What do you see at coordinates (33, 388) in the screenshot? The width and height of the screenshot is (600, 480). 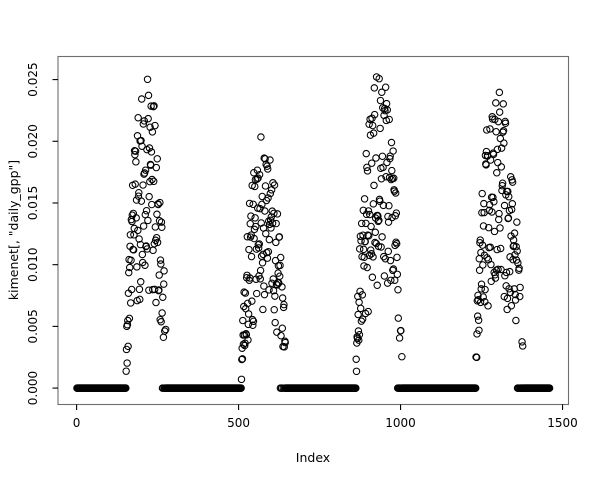 I see `y-tick-label: 0.000` at bounding box center [33, 388].